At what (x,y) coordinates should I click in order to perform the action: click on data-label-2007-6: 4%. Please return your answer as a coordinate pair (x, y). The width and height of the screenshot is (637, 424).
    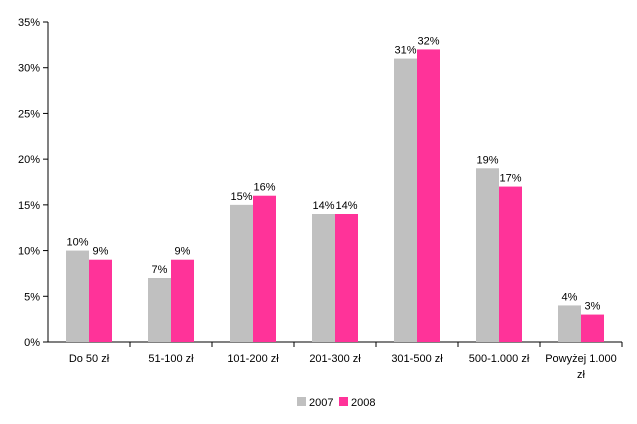
    Looking at the image, I should click on (570, 297).